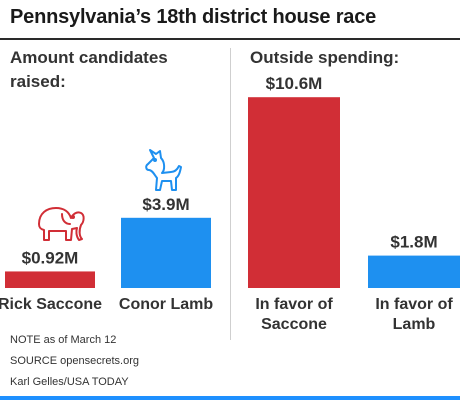 This screenshot has width=460, height=400. What do you see at coordinates (230, 39) in the screenshot?
I see `title-rule` at bounding box center [230, 39].